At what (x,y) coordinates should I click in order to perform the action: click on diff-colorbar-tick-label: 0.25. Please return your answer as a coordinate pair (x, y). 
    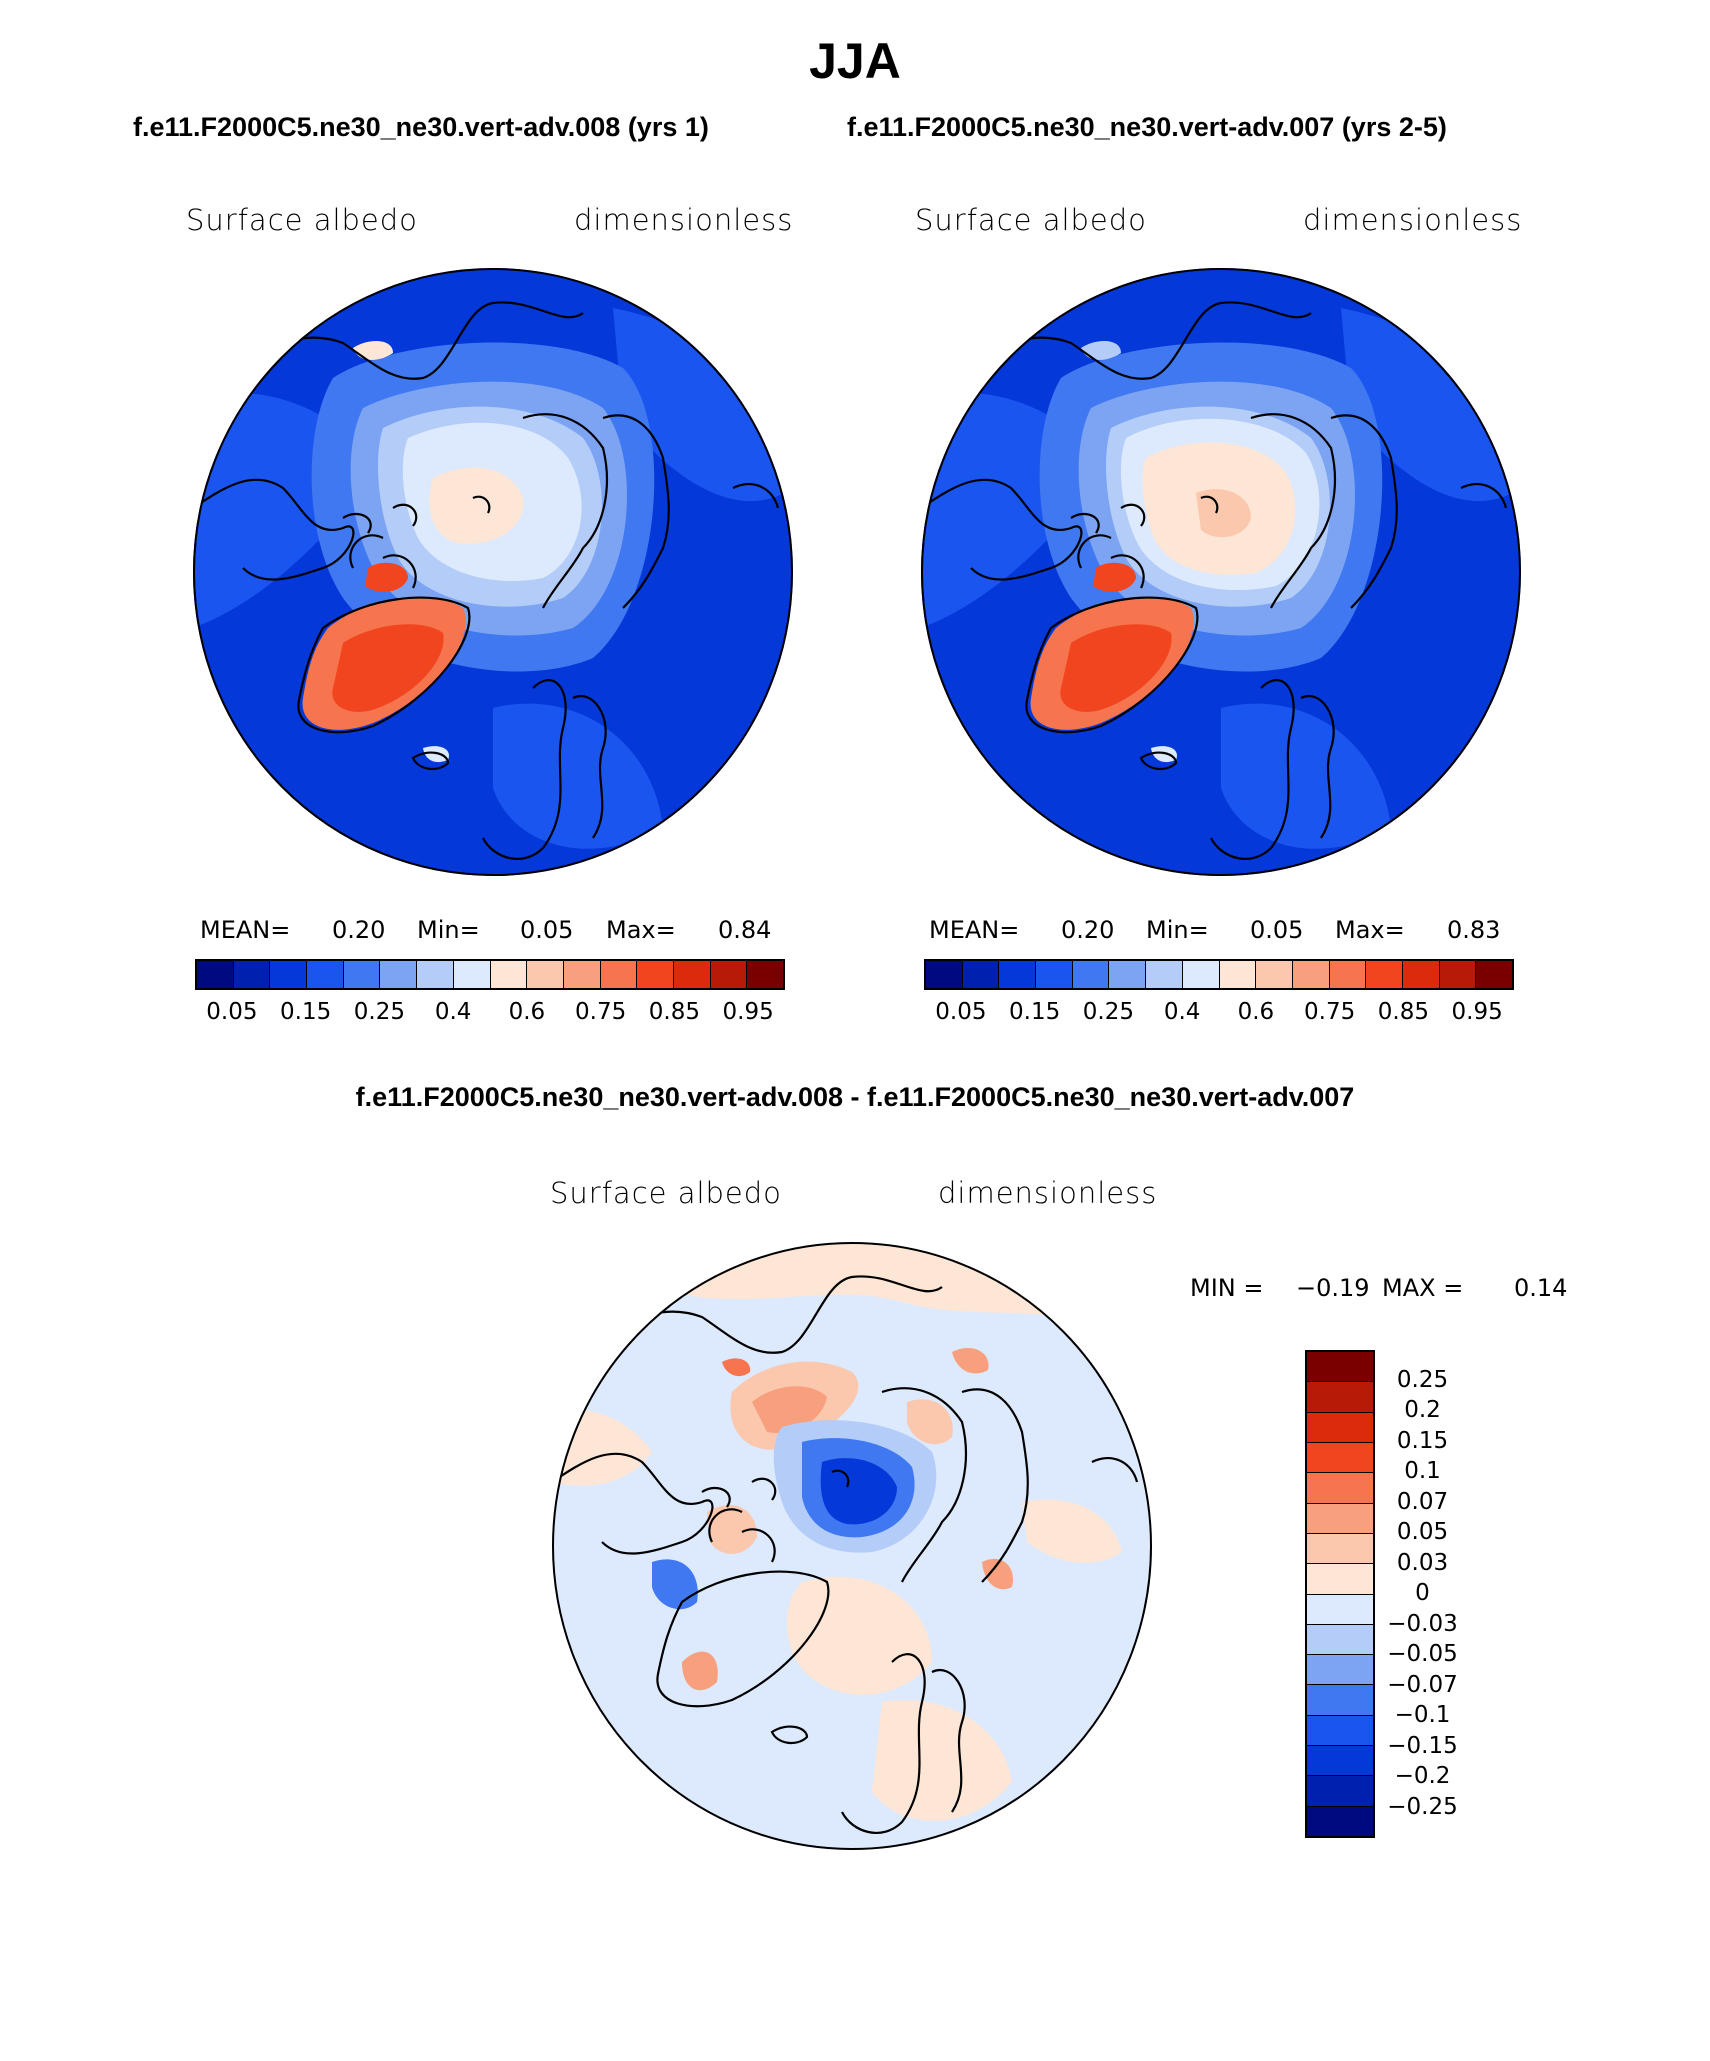
    Looking at the image, I should click on (1422, 1379).